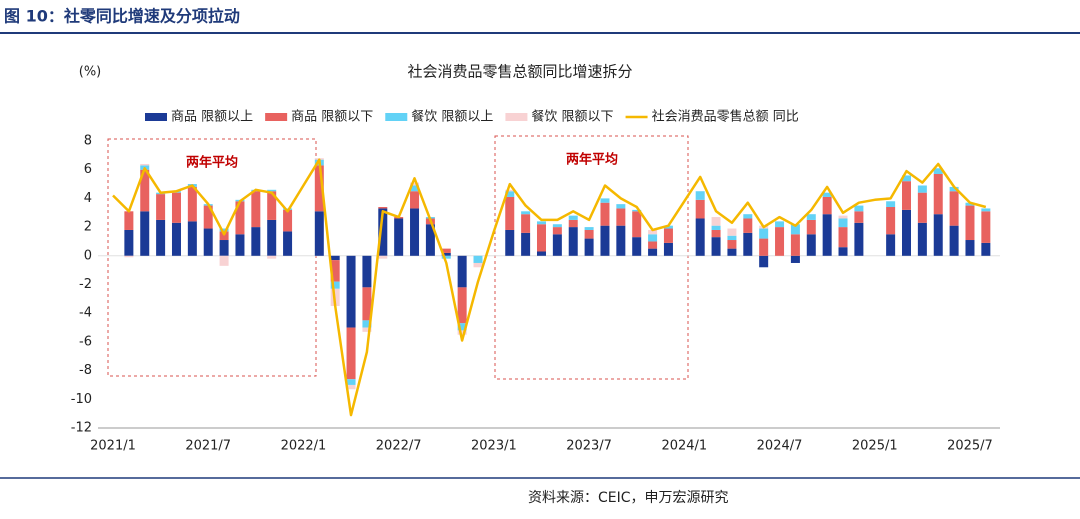 The width and height of the screenshot is (1080, 519). Describe the element at coordinates (212, 117) in the screenshot. I see `legend-label: 商品 限额以上` at that location.